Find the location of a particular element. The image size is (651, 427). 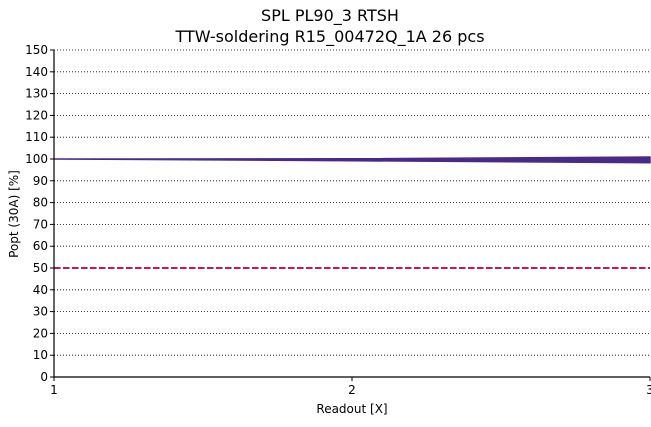

y-tick-label: 120 is located at coordinates (36, 115).